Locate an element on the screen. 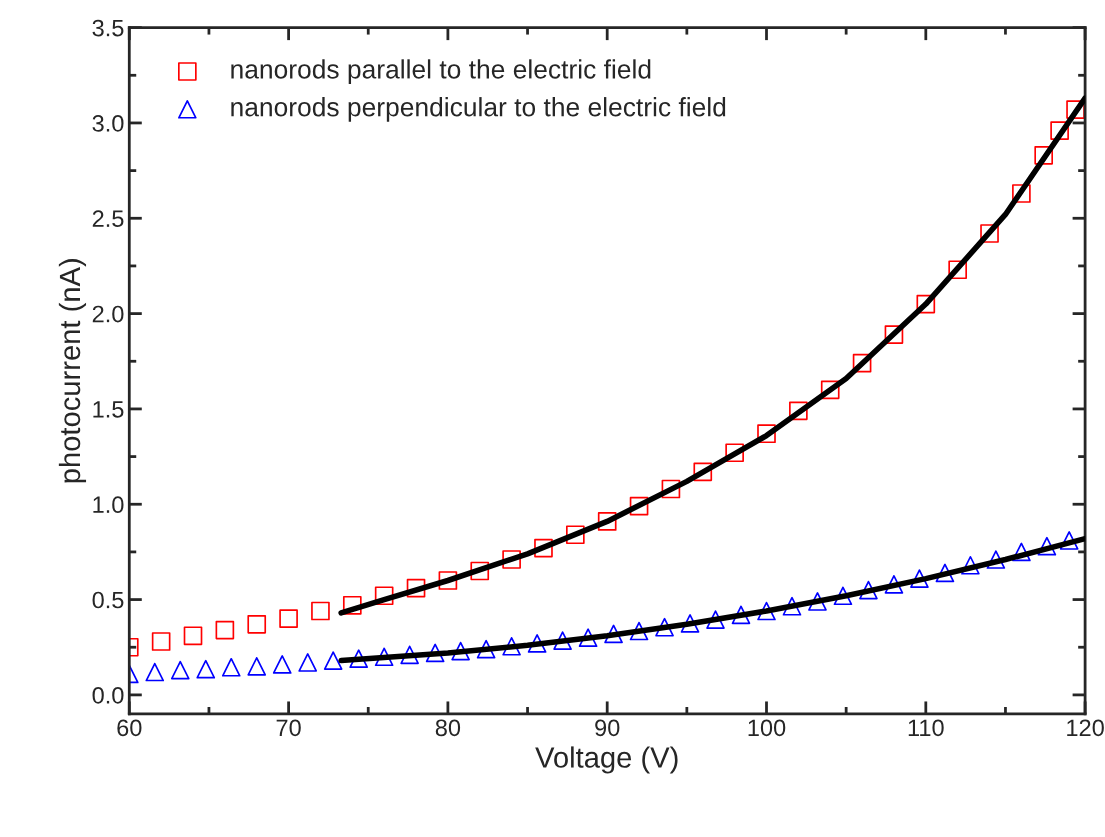 The image size is (1105, 837). legend-label: nanorods perpendicular to the electric field is located at coordinates (478, 109).